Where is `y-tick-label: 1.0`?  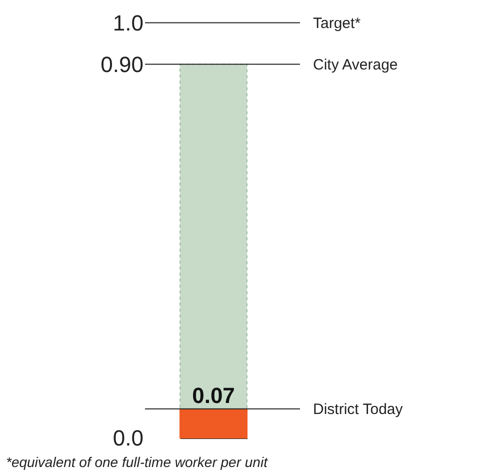
y-tick-label: 1.0 is located at coordinates (128, 23).